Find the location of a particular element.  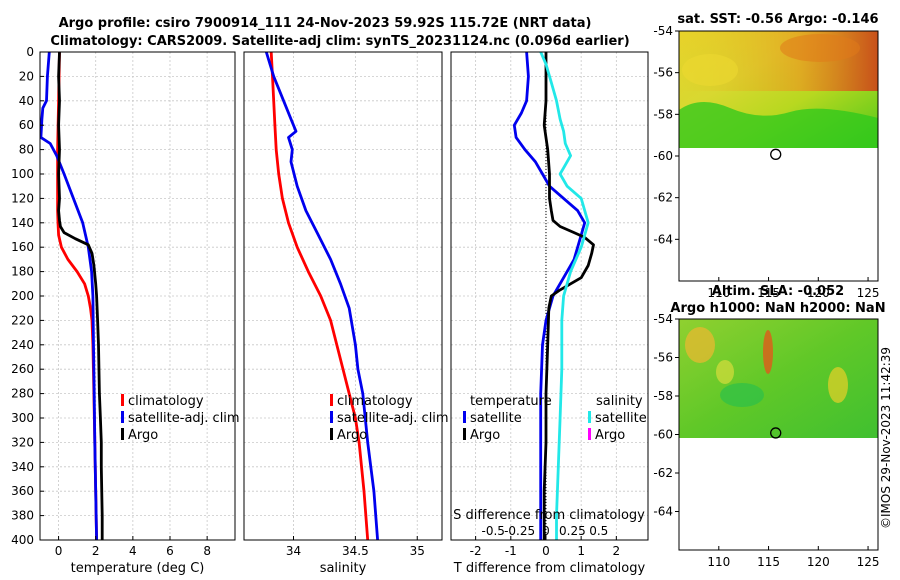

map-lat-label: -58 is located at coordinates (663, 114).